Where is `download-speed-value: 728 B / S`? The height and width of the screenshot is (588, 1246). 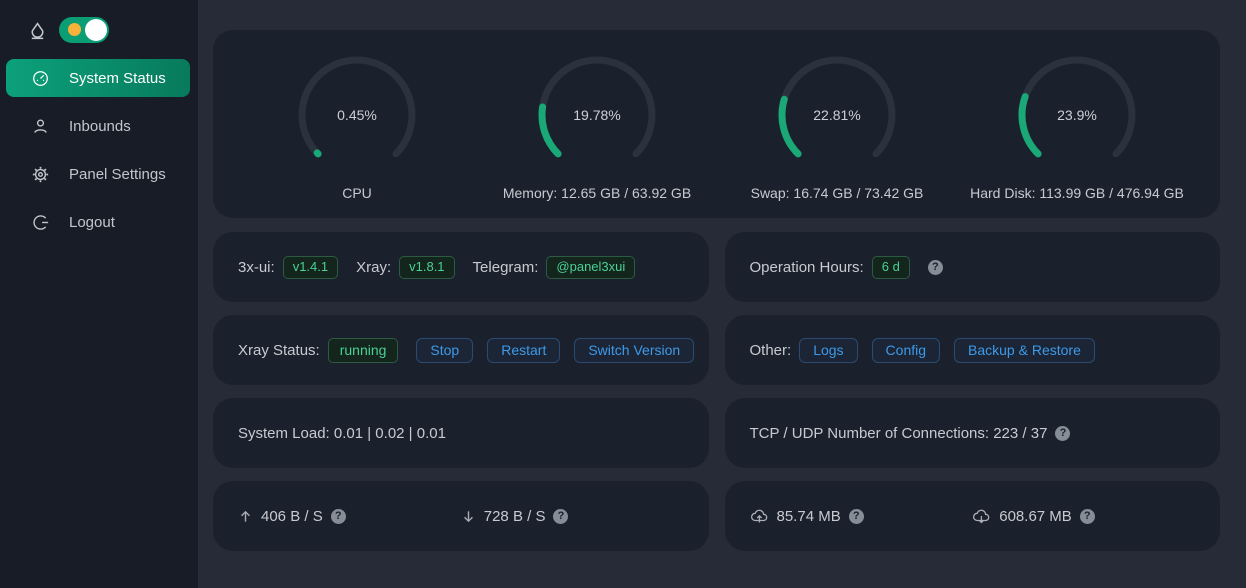 download-speed-value: 728 B / S is located at coordinates (514, 516).